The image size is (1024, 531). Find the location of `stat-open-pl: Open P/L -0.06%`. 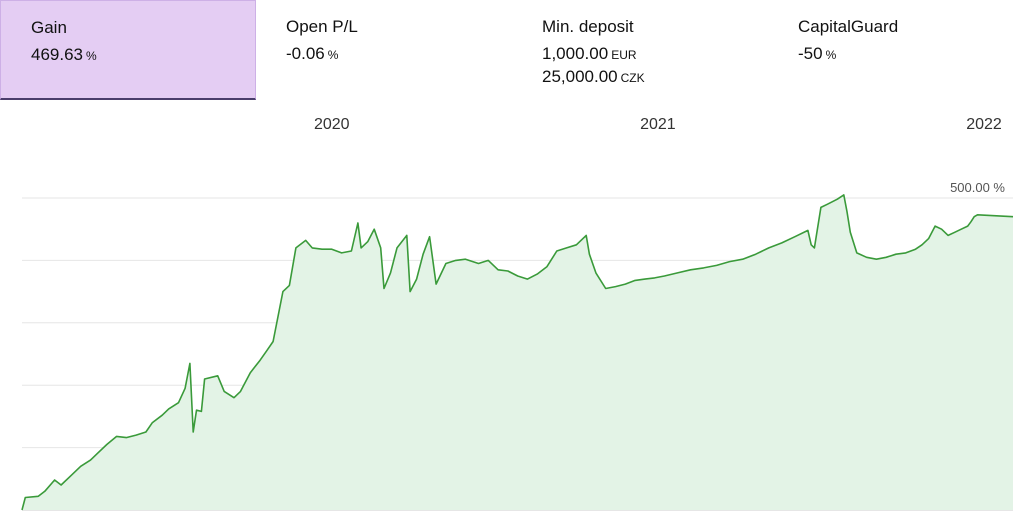

stat-open-pl: Open P/L -0.06% is located at coordinates (384, 50).